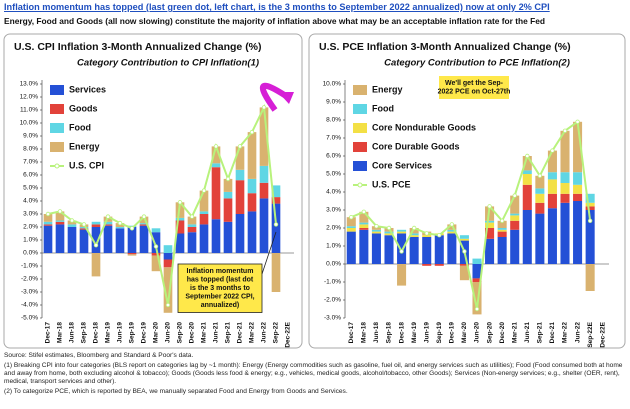 This screenshot has width=630, height=409. Describe the element at coordinates (416, 146) in the screenshot. I see `legend-label: Core Durable Goods` at that location.